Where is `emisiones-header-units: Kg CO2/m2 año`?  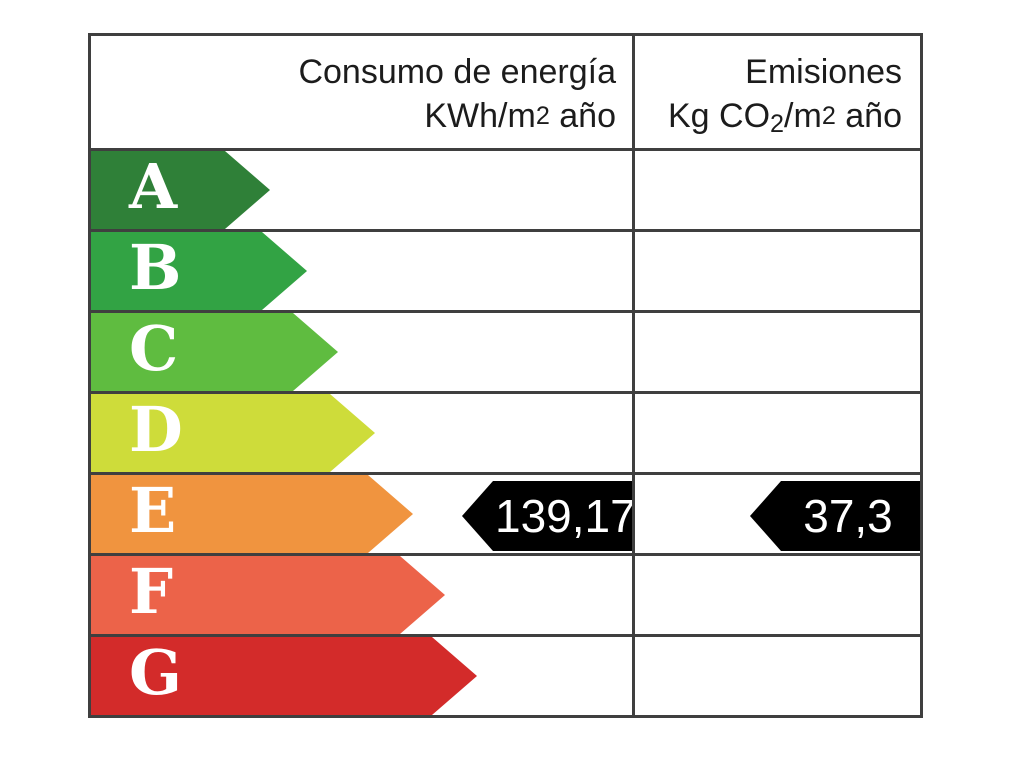
emisiones-header-units: Kg CO2/m2 año is located at coordinates (784, 117).